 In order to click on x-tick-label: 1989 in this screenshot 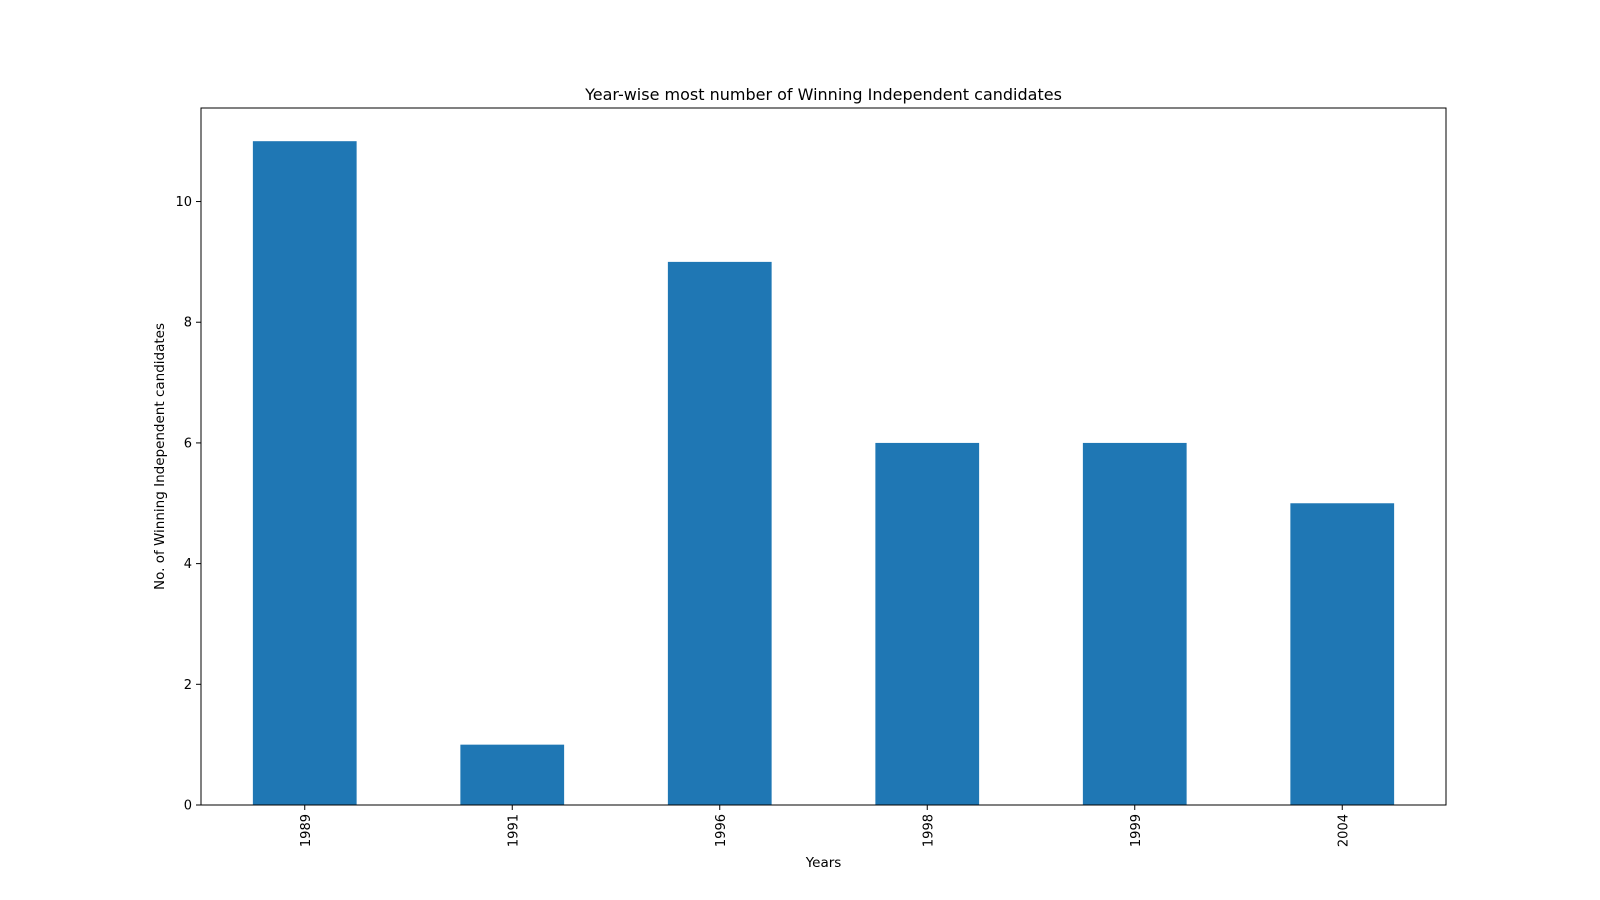, I will do `click(306, 830)`.